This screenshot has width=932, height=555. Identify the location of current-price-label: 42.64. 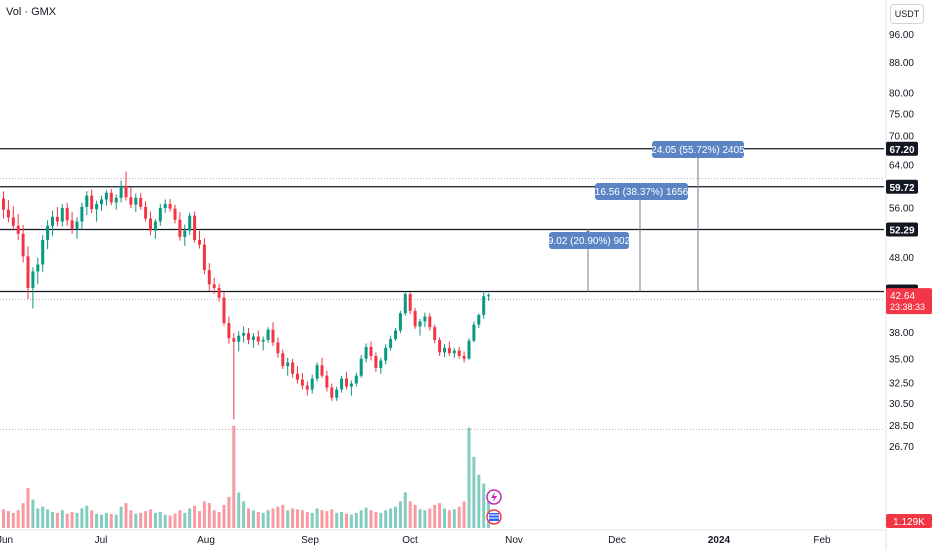
(902, 296).